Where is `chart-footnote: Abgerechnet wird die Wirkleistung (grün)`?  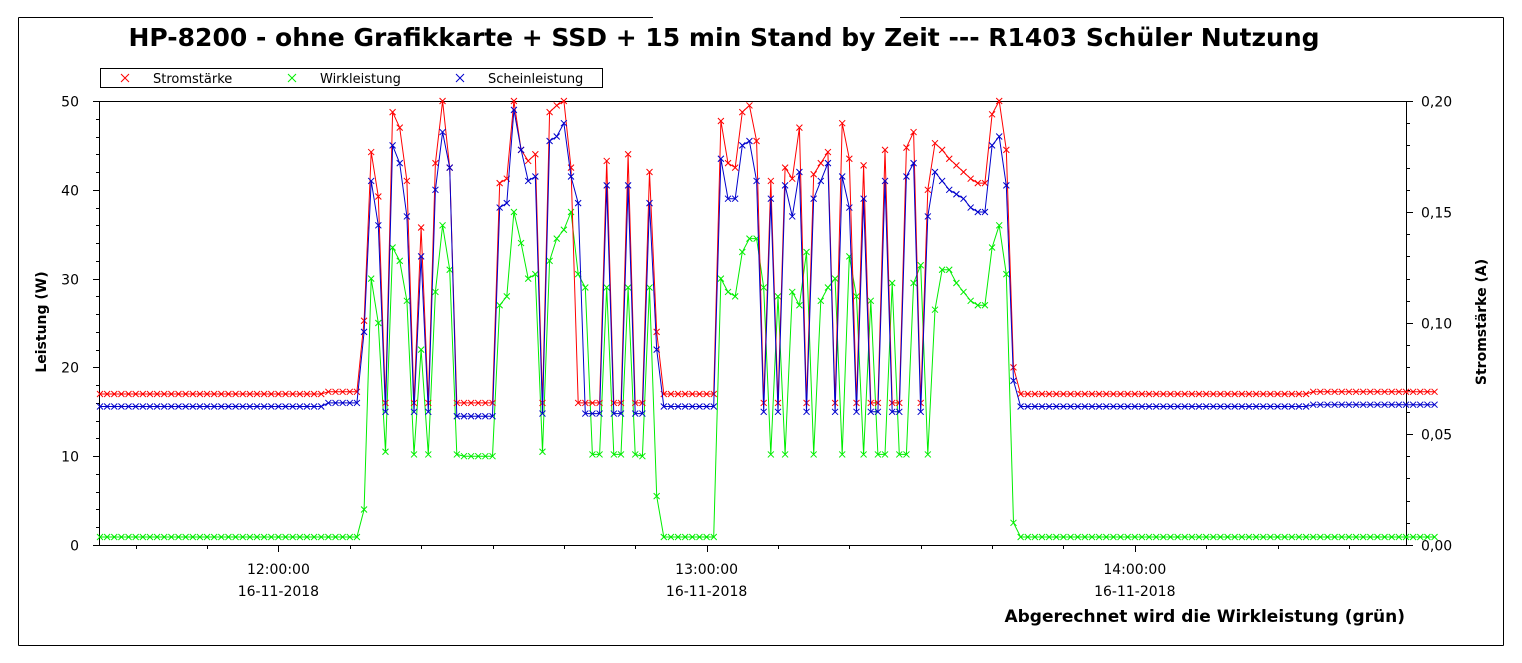 chart-footnote: Abgerechnet wird die Wirkleistung (grün) is located at coordinates (1204, 617).